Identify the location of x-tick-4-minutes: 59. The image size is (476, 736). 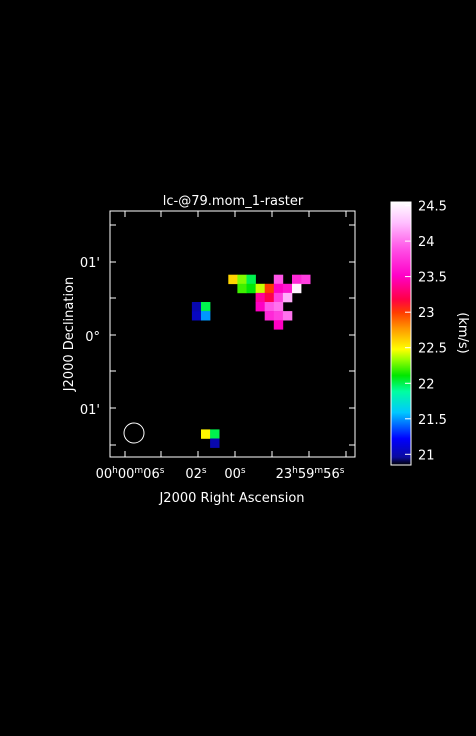
(306, 474).